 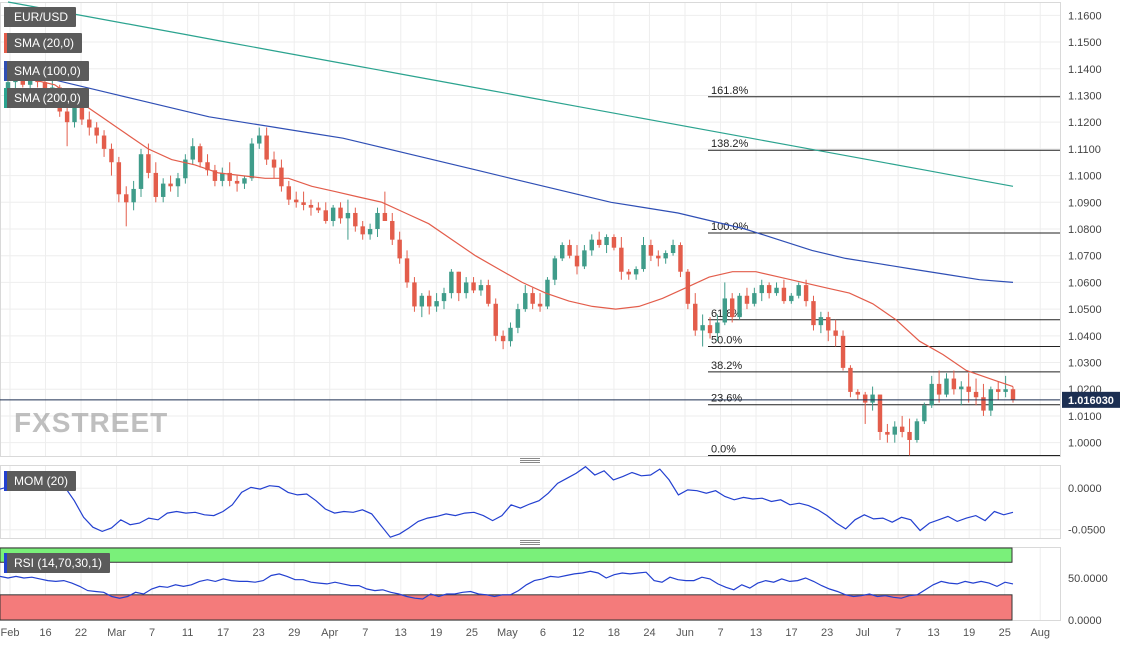 I want to click on fib-level-label: 100.0%, so click(x=730, y=227).